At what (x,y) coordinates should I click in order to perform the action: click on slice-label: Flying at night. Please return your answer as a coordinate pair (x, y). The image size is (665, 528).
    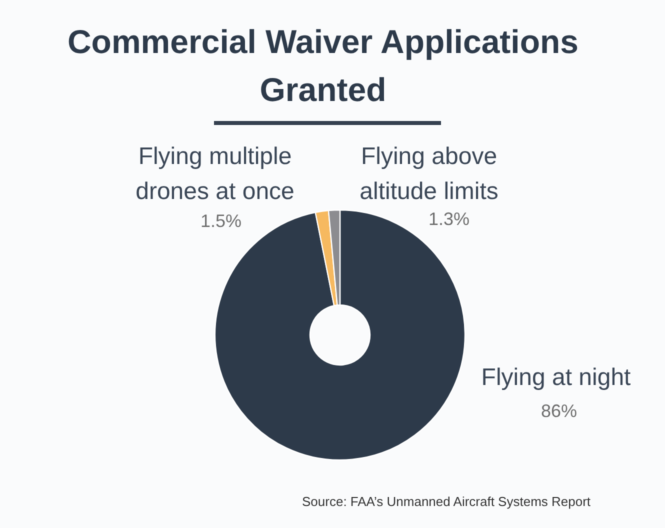
    Looking at the image, I should click on (556, 377).